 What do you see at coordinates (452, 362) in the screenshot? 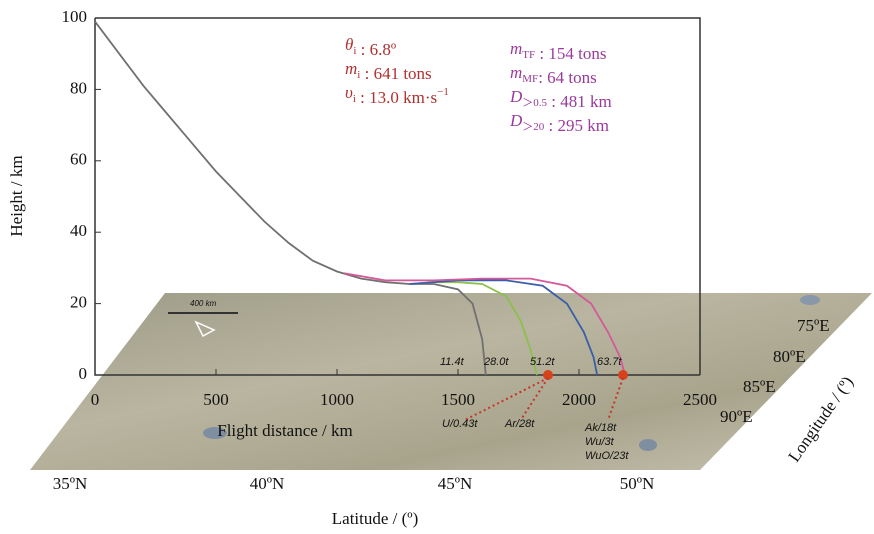
I see `fragment-label: 11.4t` at bounding box center [452, 362].